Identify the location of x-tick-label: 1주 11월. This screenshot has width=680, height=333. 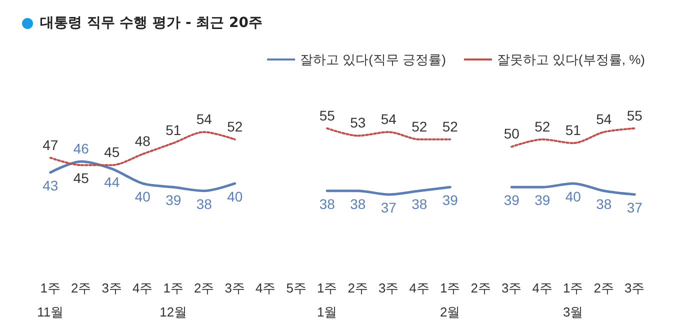
(50, 300).